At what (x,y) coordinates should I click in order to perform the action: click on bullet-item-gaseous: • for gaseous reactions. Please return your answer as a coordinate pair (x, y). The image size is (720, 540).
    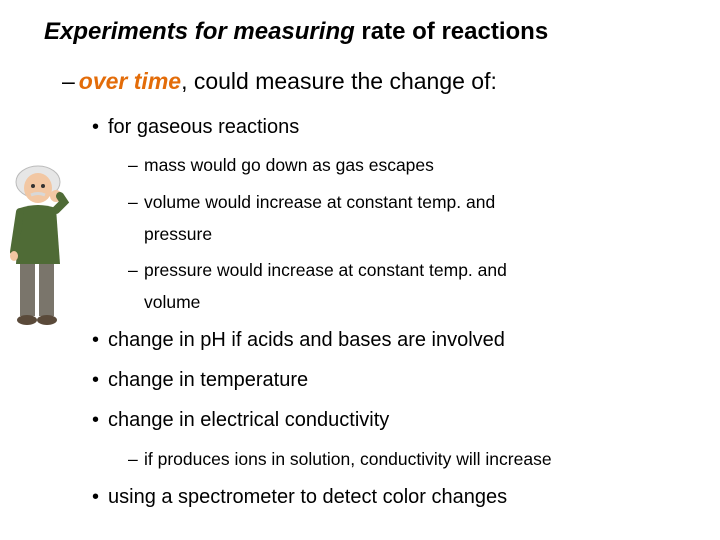
    Looking at the image, I should click on (195, 127).